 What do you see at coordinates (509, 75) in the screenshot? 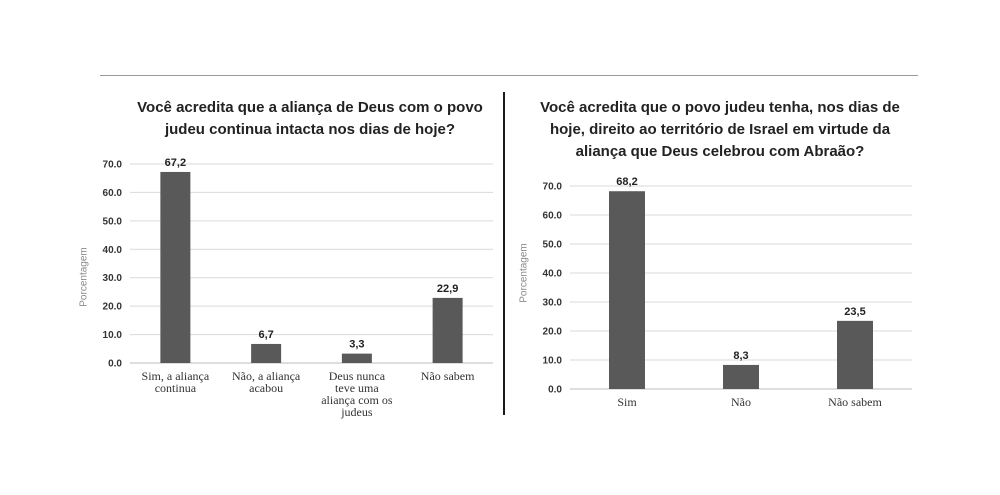
I see `top-rule` at bounding box center [509, 75].